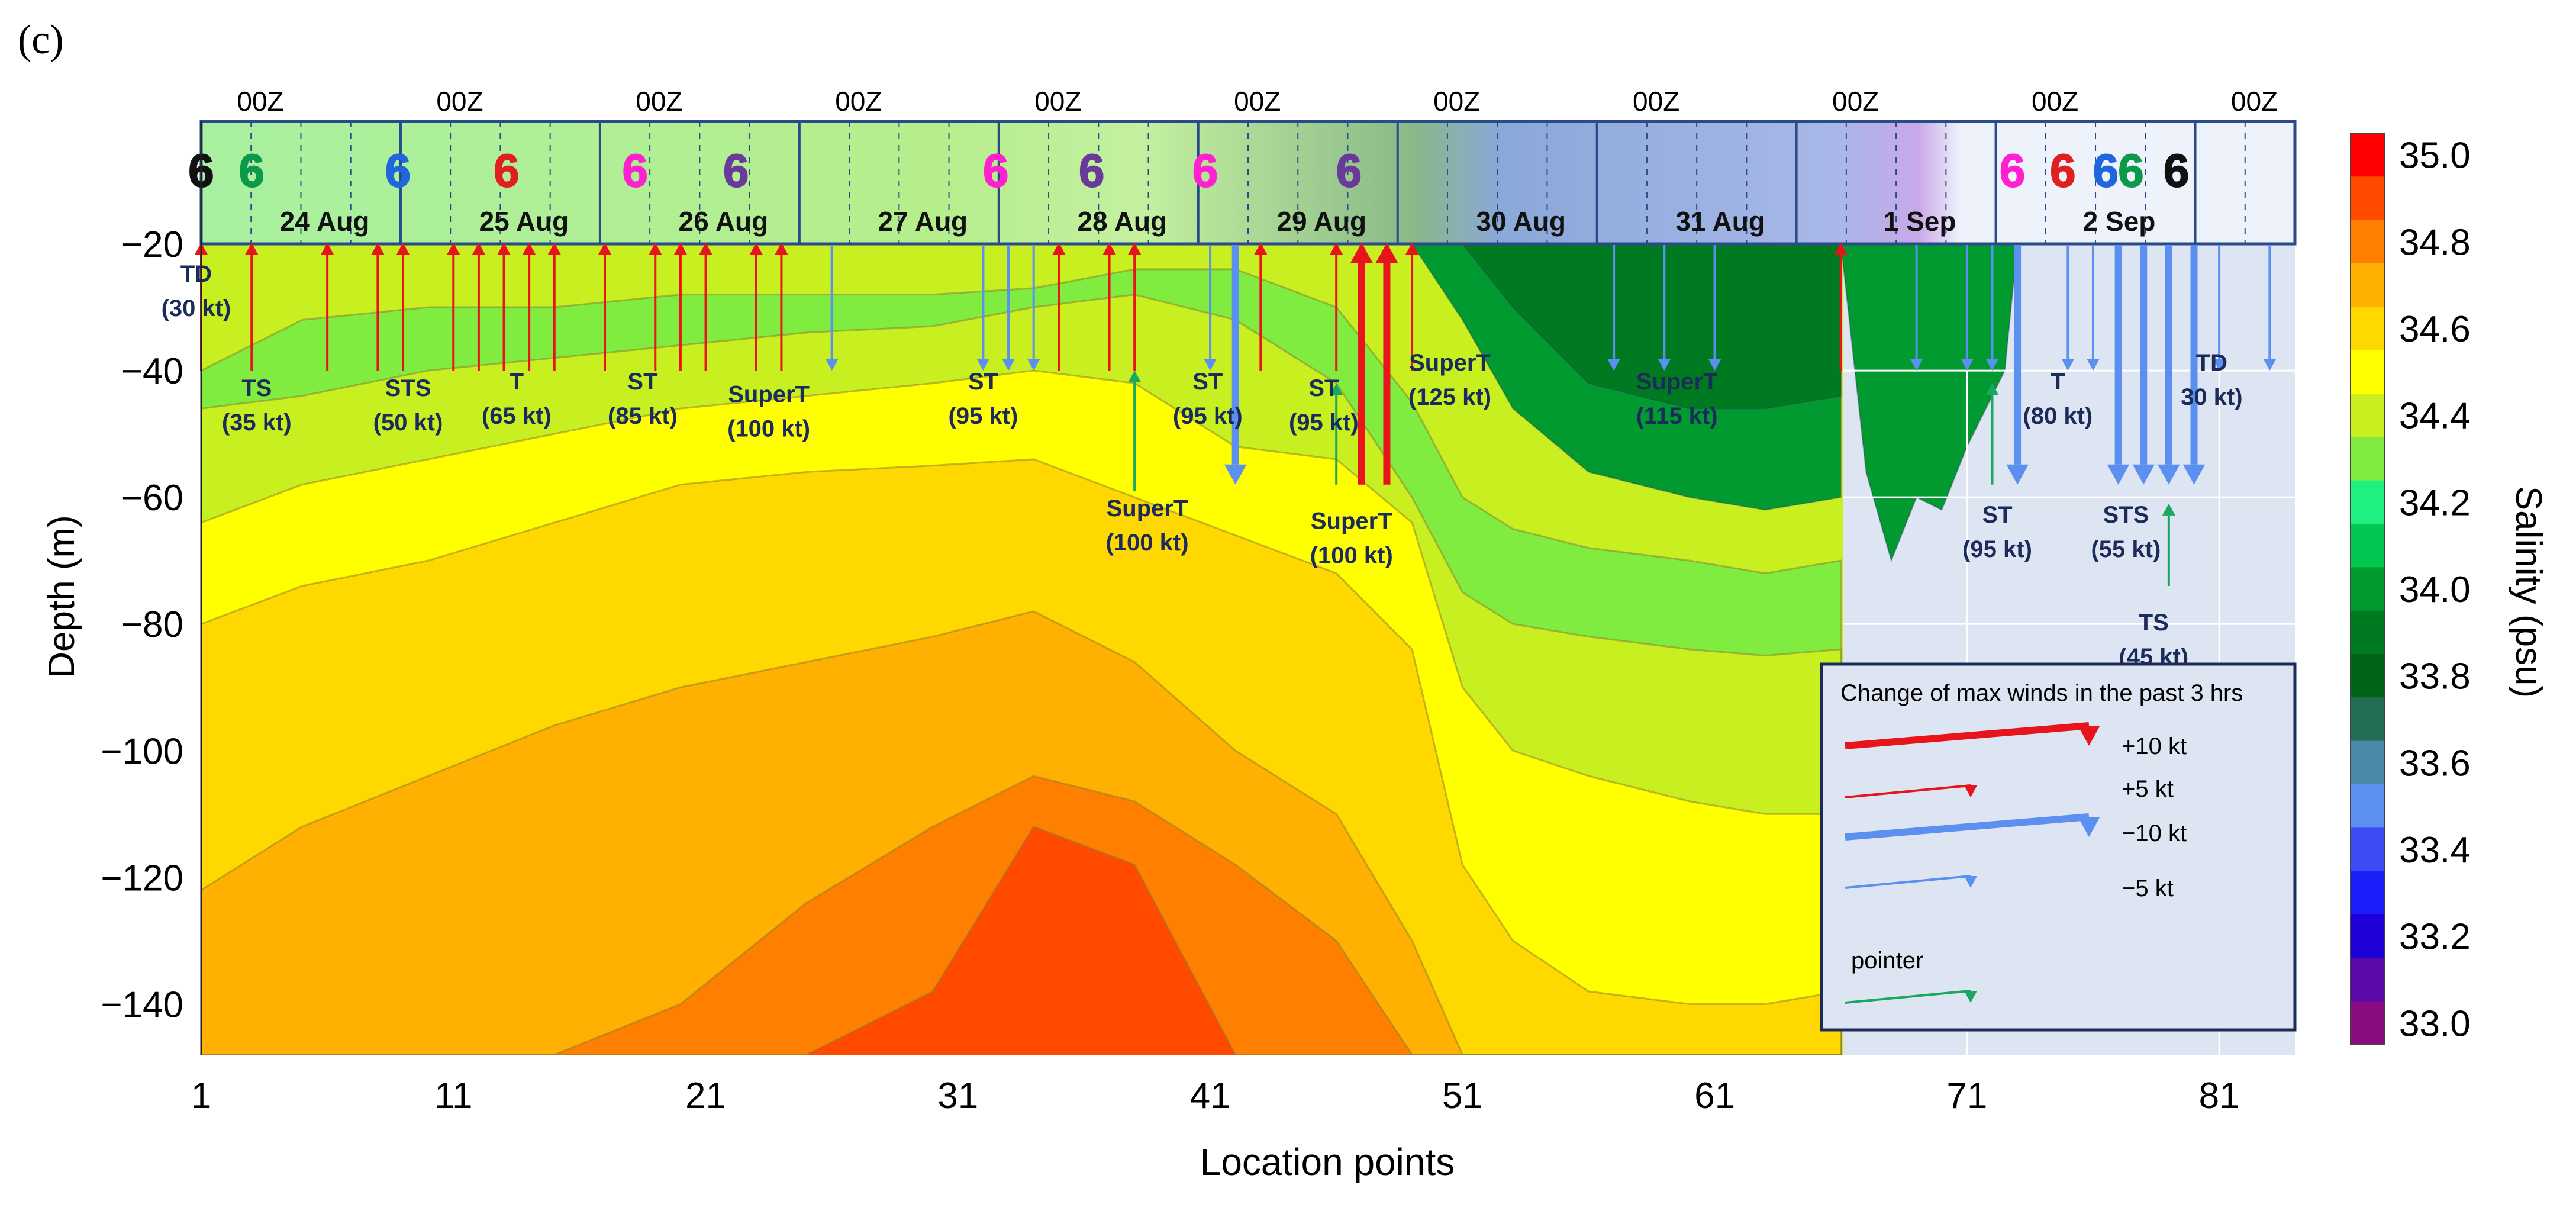 The width and height of the screenshot is (2576, 1214). What do you see at coordinates (2126, 515) in the screenshot?
I see `intensity-category: STS` at bounding box center [2126, 515].